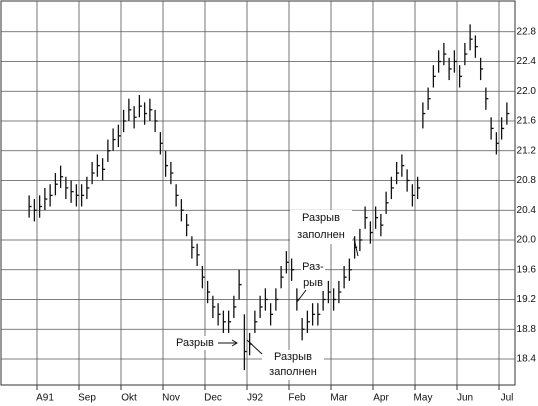 The height and width of the screenshot is (406, 538). Describe the element at coordinates (313, 267) in the screenshot. I see `annotation: Раз-` at that location.